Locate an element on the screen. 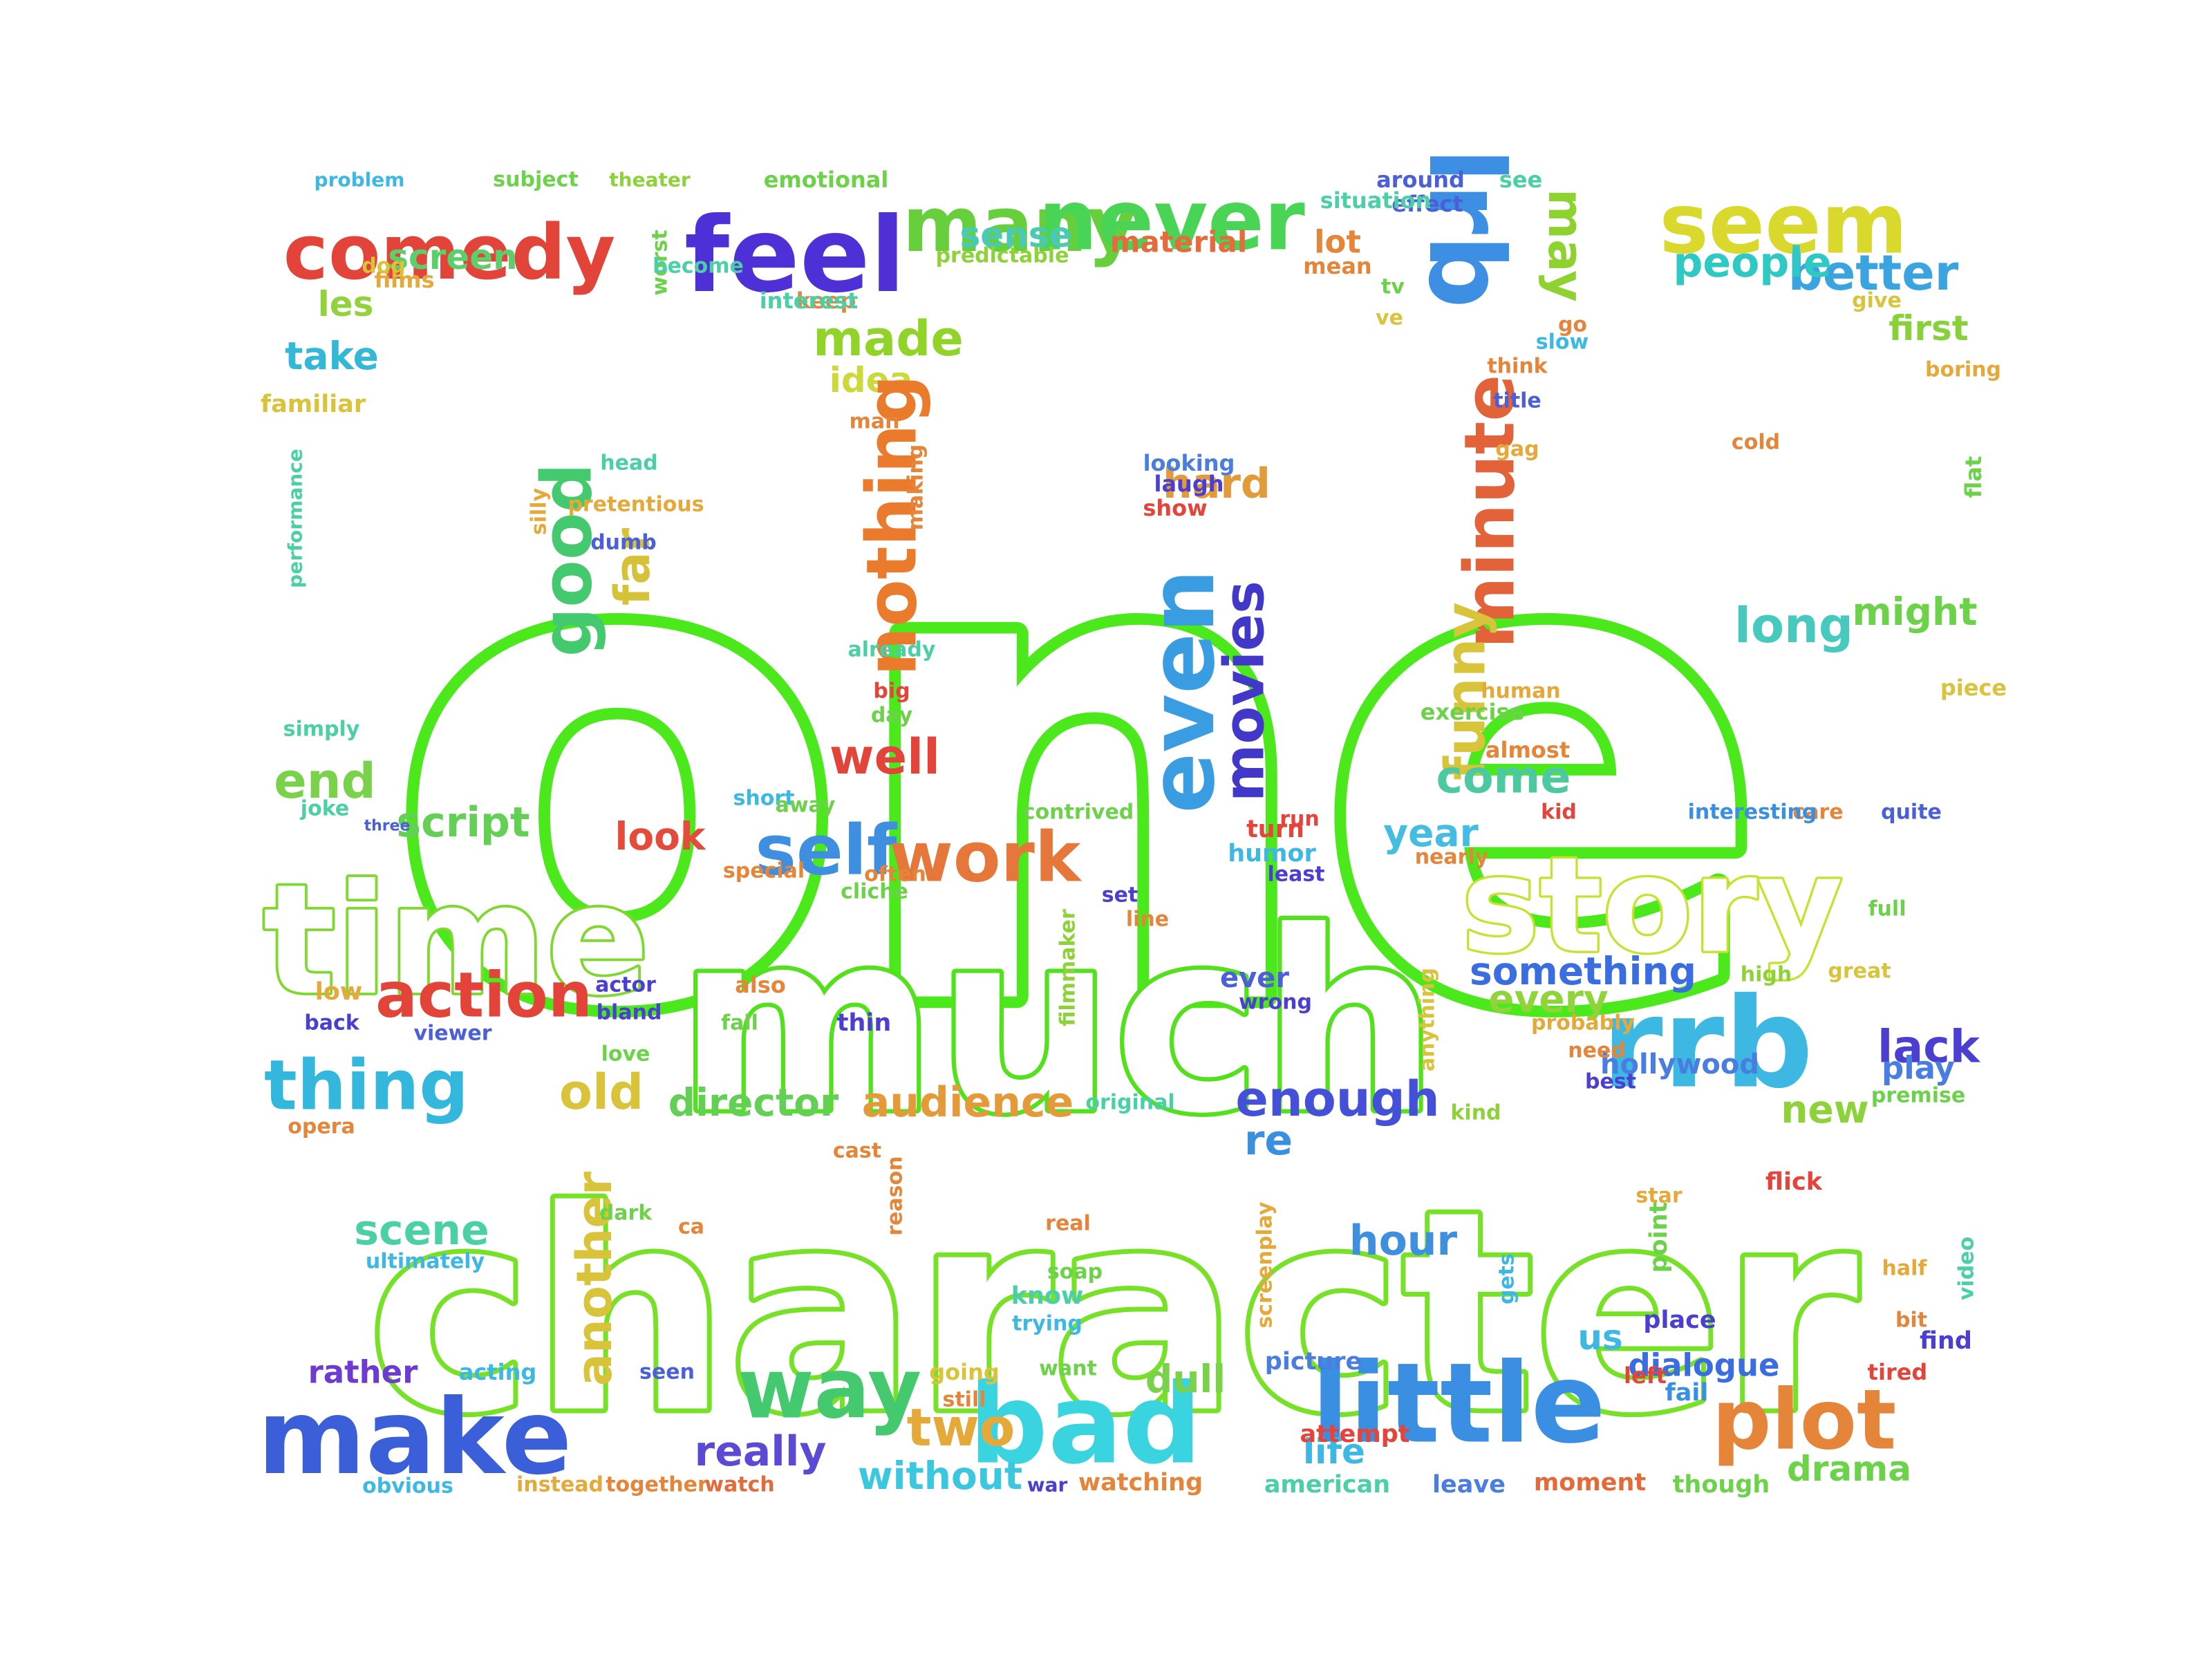 The height and width of the screenshot is (1659, 2212). cloud-word-gag: gag is located at coordinates (1517, 450).